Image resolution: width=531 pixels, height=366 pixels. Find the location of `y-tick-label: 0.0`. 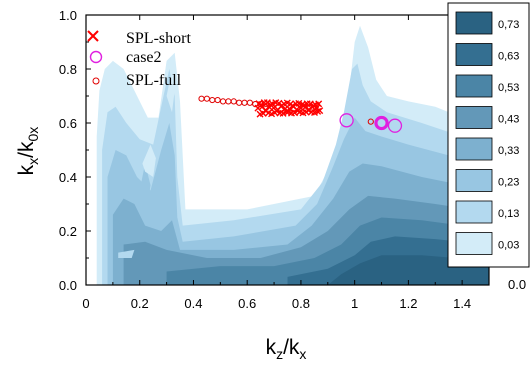

y-tick-label: 0.0 is located at coordinates (68, 285).